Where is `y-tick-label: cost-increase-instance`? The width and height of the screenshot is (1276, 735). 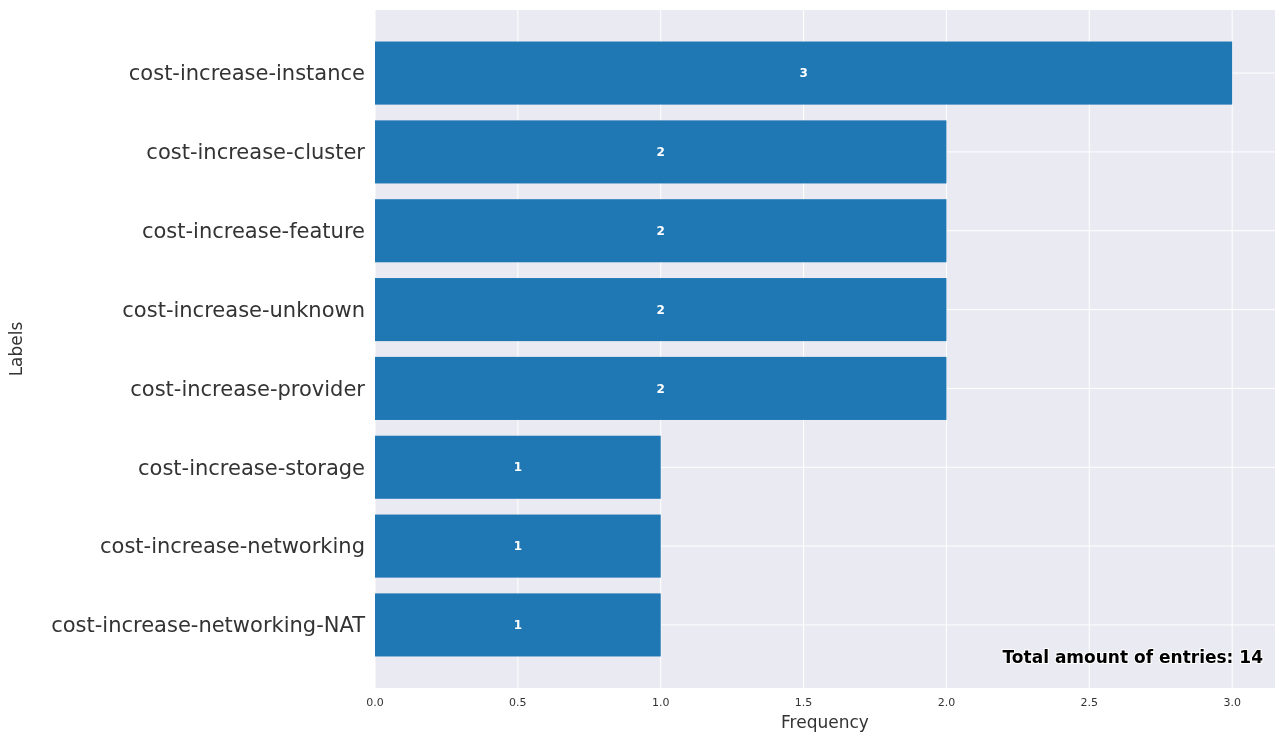
y-tick-label: cost-increase-instance is located at coordinates (246, 73).